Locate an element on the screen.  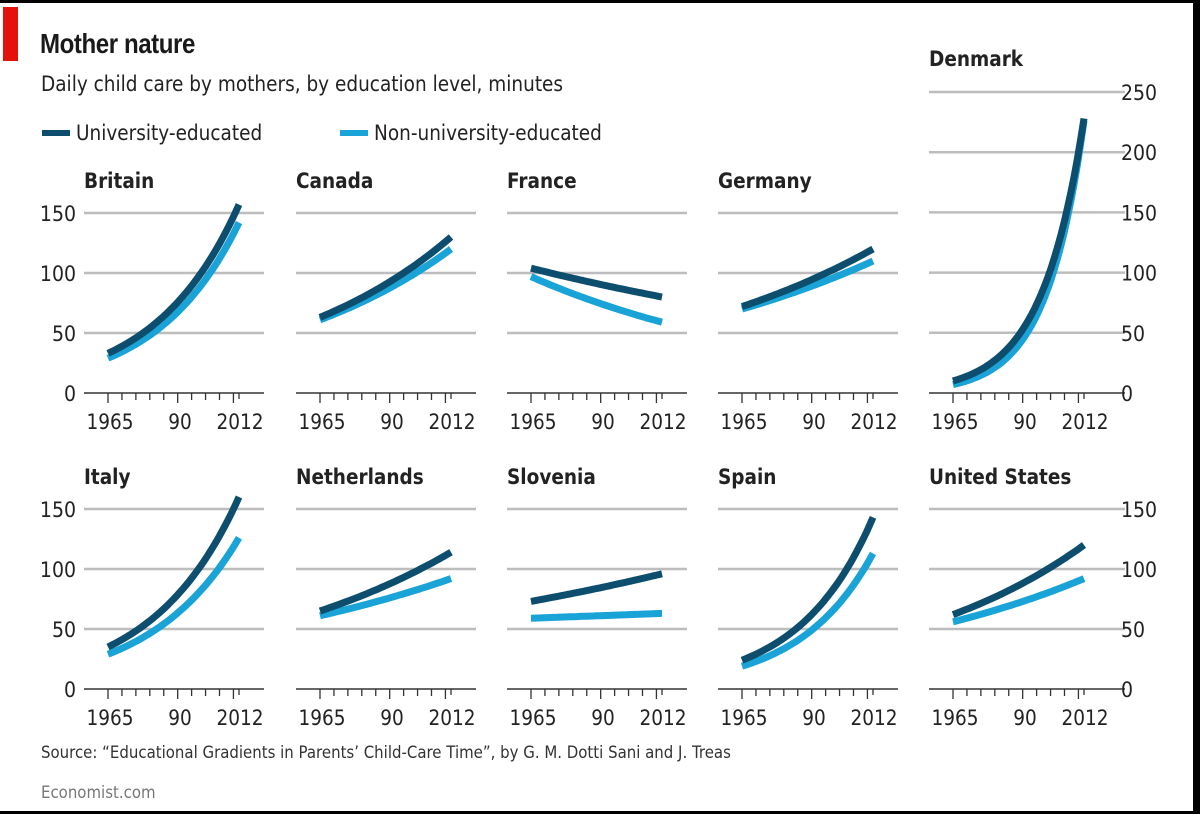
legend-item-university: University-educated is located at coordinates (165, 133).